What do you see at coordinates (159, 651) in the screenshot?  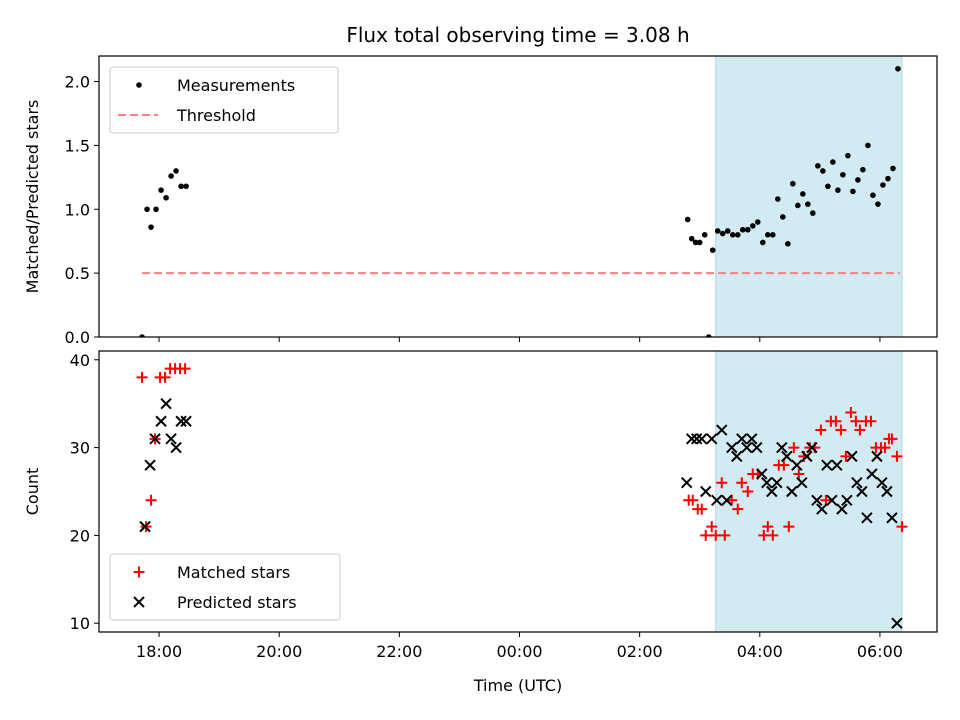 I see `bottom-x-tick-label: 18:00` at bounding box center [159, 651].